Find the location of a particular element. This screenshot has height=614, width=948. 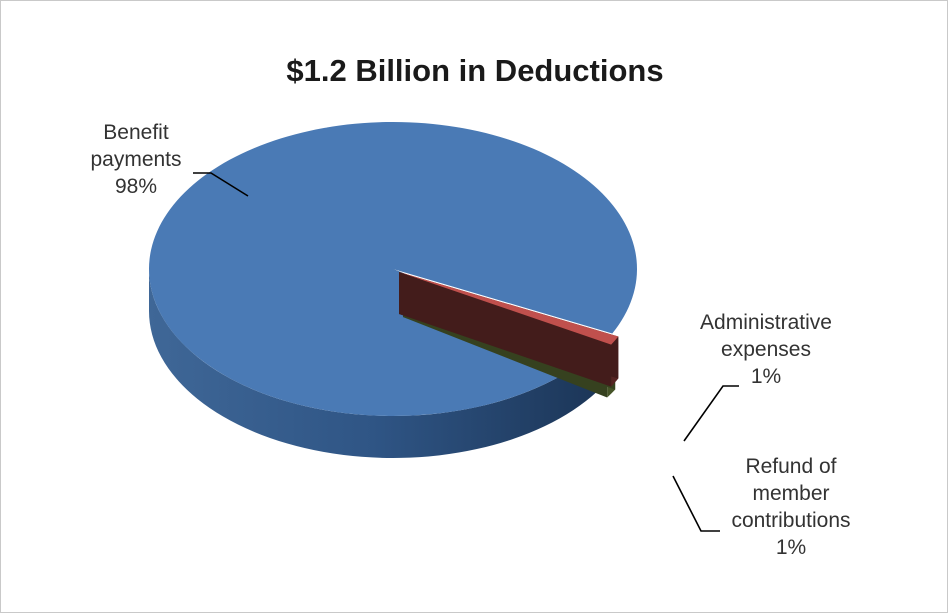

slice-label-line: Refund of is located at coordinates (791, 466).